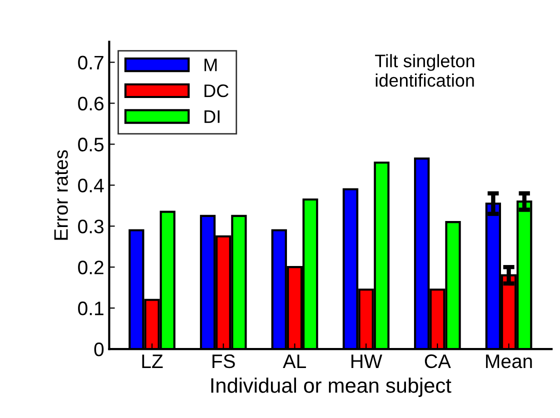  What do you see at coordinates (331, 387) in the screenshot?
I see `x-axis-title: Individual or mean subject` at bounding box center [331, 387].